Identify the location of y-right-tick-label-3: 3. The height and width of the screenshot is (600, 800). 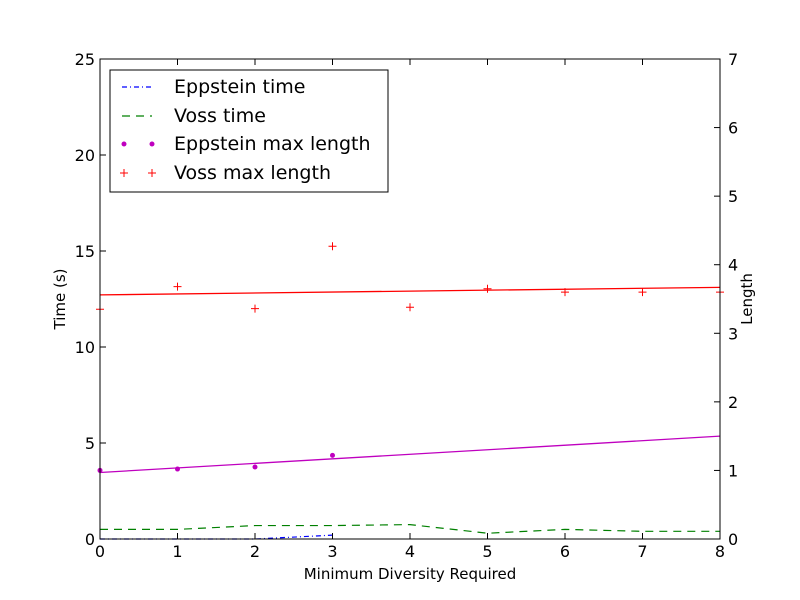
(733, 333).